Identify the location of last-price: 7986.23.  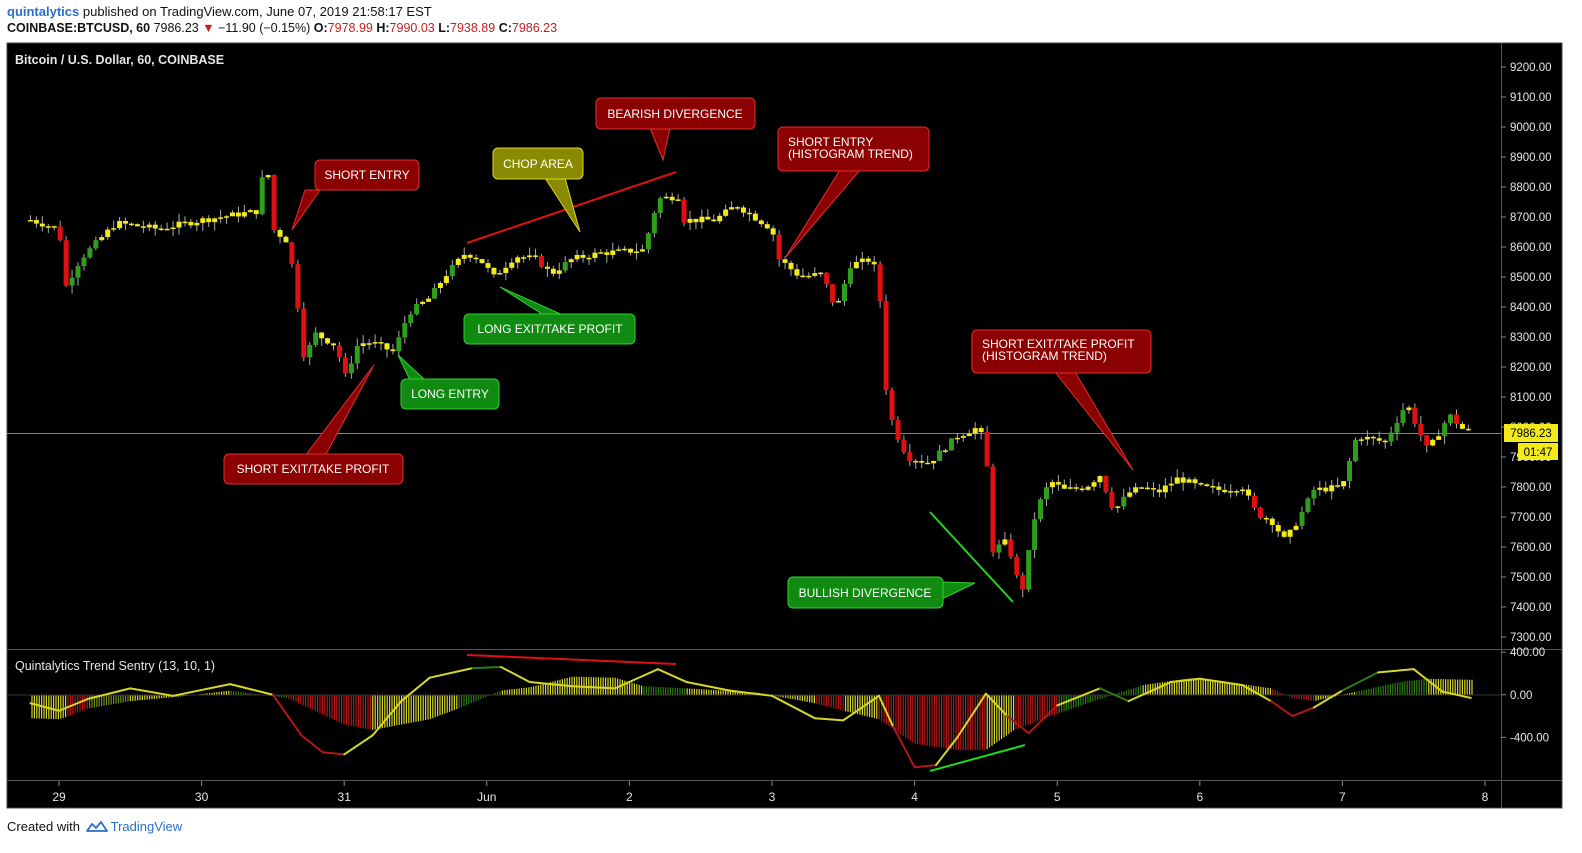
(176, 28).